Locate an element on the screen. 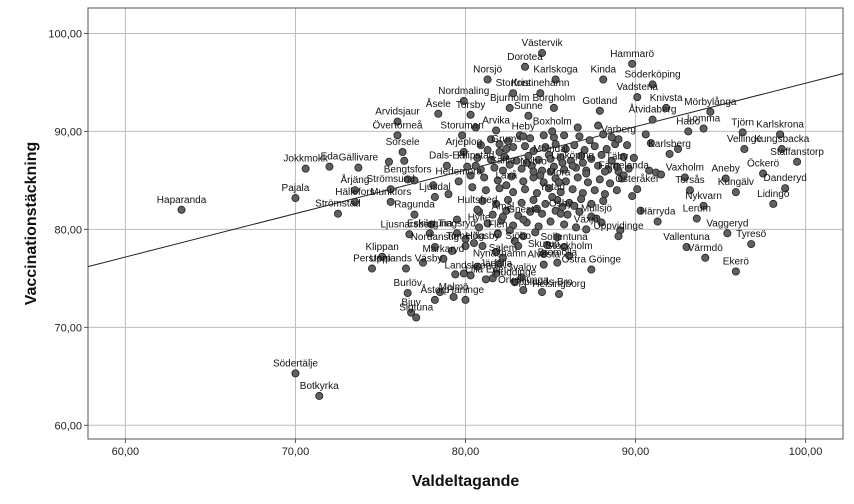 Image resolution: width=854 pixels, height=504 pixels. point-label: Torsås is located at coordinates (689, 180).